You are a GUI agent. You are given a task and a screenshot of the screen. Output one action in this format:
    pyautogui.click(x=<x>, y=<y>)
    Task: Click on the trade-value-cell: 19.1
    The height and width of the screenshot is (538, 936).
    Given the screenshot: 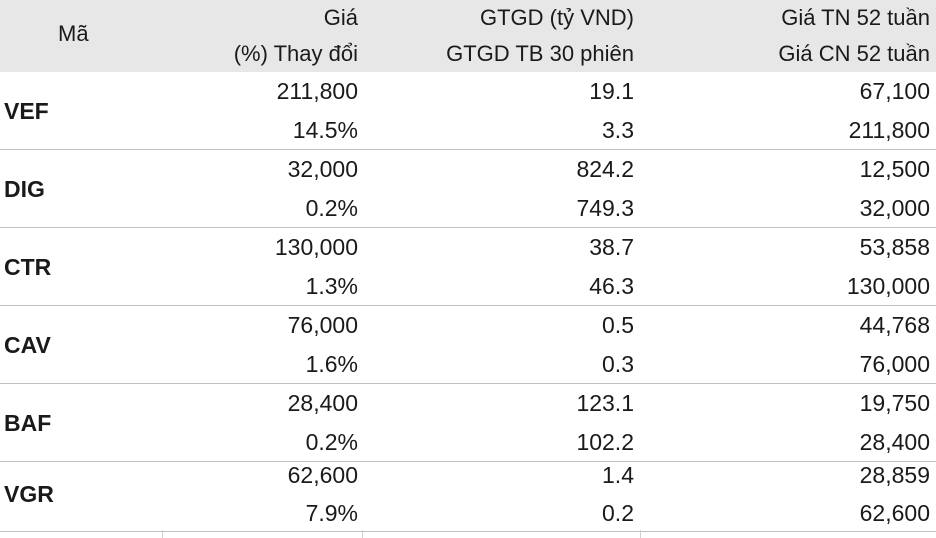 What is the action you would take?
    pyautogui.click(x=611, y=91)
    